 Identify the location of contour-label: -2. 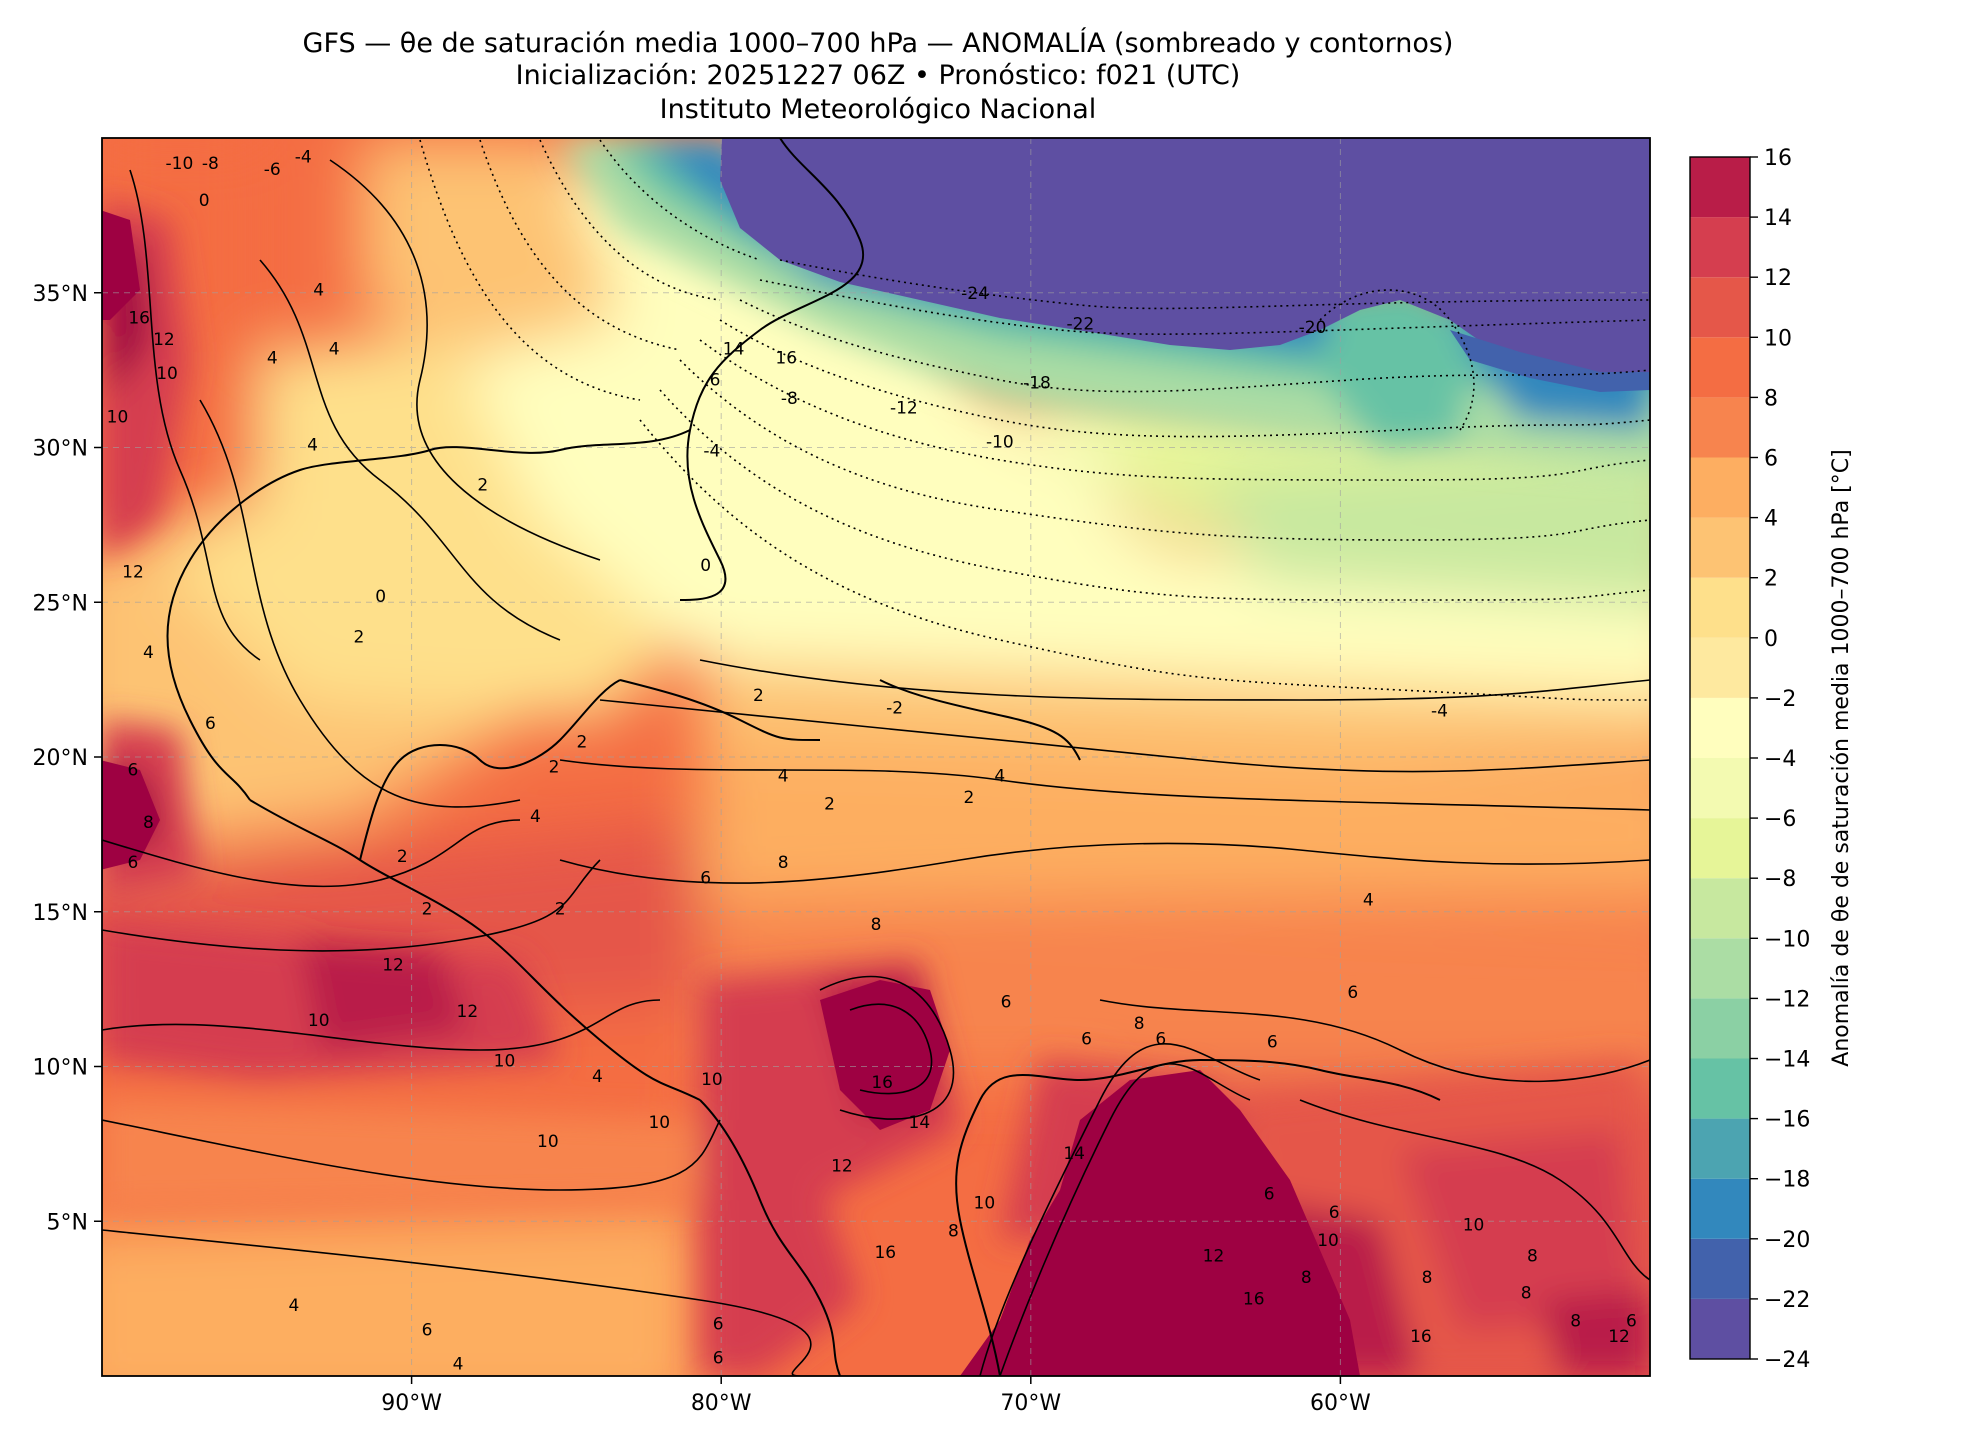
(894, 708).